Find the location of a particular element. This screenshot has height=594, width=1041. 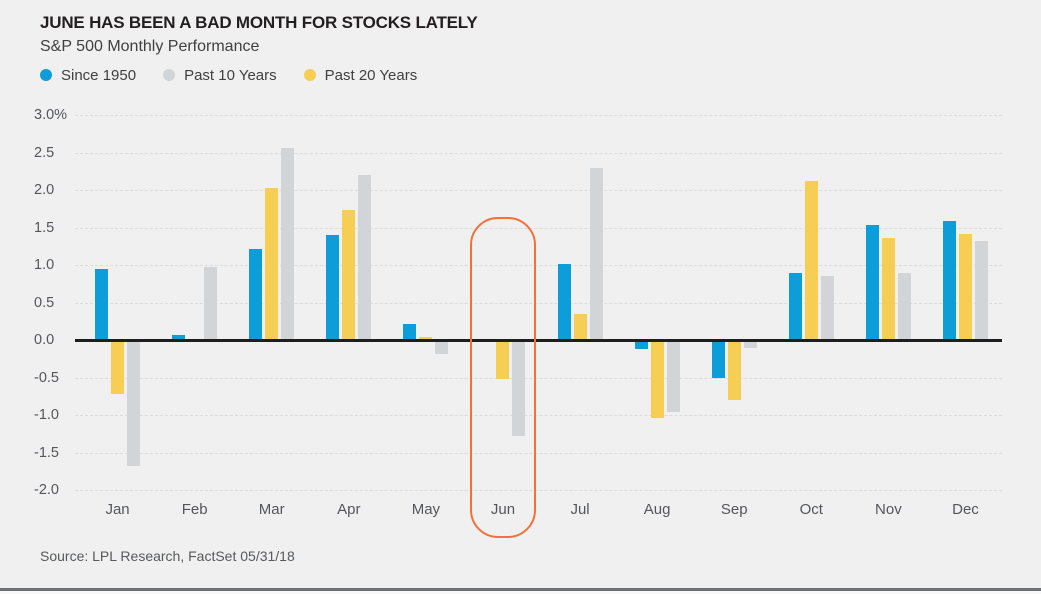

legend-dot-past-20-years-icon is located at coordinates (309, 75).